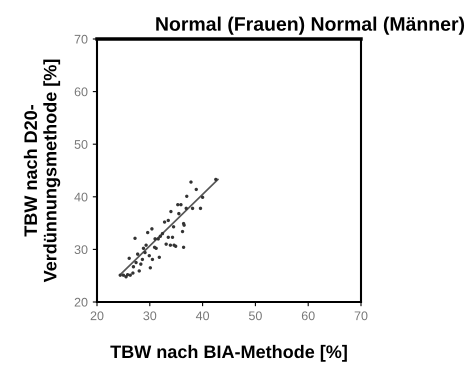 This screenshot has height=382, width=474. What do you see at coordinates (361, 315) in the screenshot?
I see `x-tick-label: 70` at bounding box center [361, 315].